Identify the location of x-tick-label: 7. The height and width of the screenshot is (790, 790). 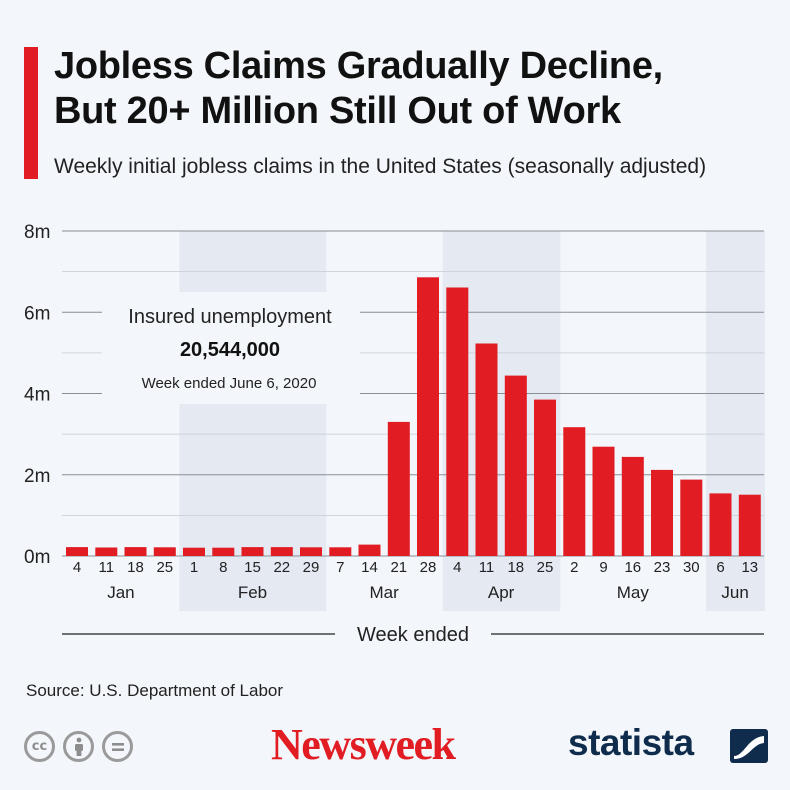
(340, 567).